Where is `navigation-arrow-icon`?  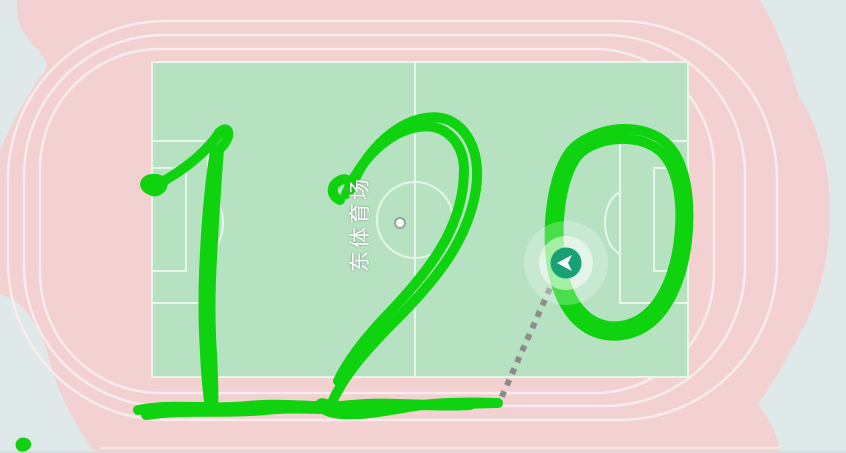 navigation-arrow-icon is located at coordinates (564, 263).